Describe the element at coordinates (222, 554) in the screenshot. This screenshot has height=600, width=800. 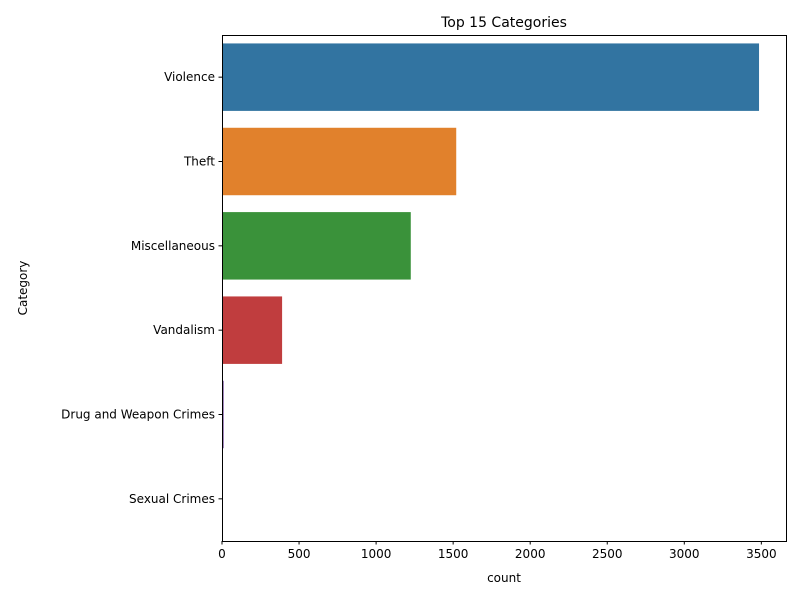
I see `x-tick-label: 0` at that location.